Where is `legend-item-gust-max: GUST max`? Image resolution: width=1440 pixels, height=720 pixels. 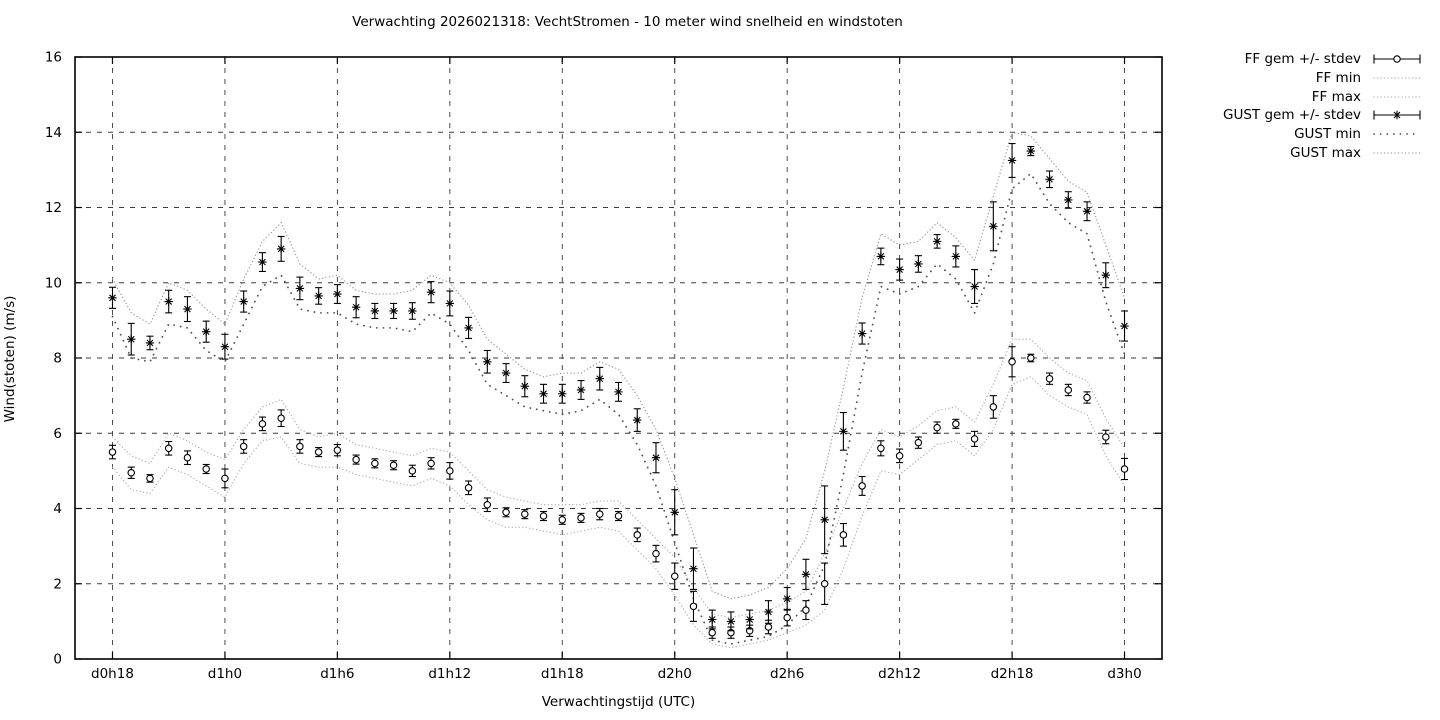 legend-item-gust-max: GUST max is located at coordinates (1322, 152).